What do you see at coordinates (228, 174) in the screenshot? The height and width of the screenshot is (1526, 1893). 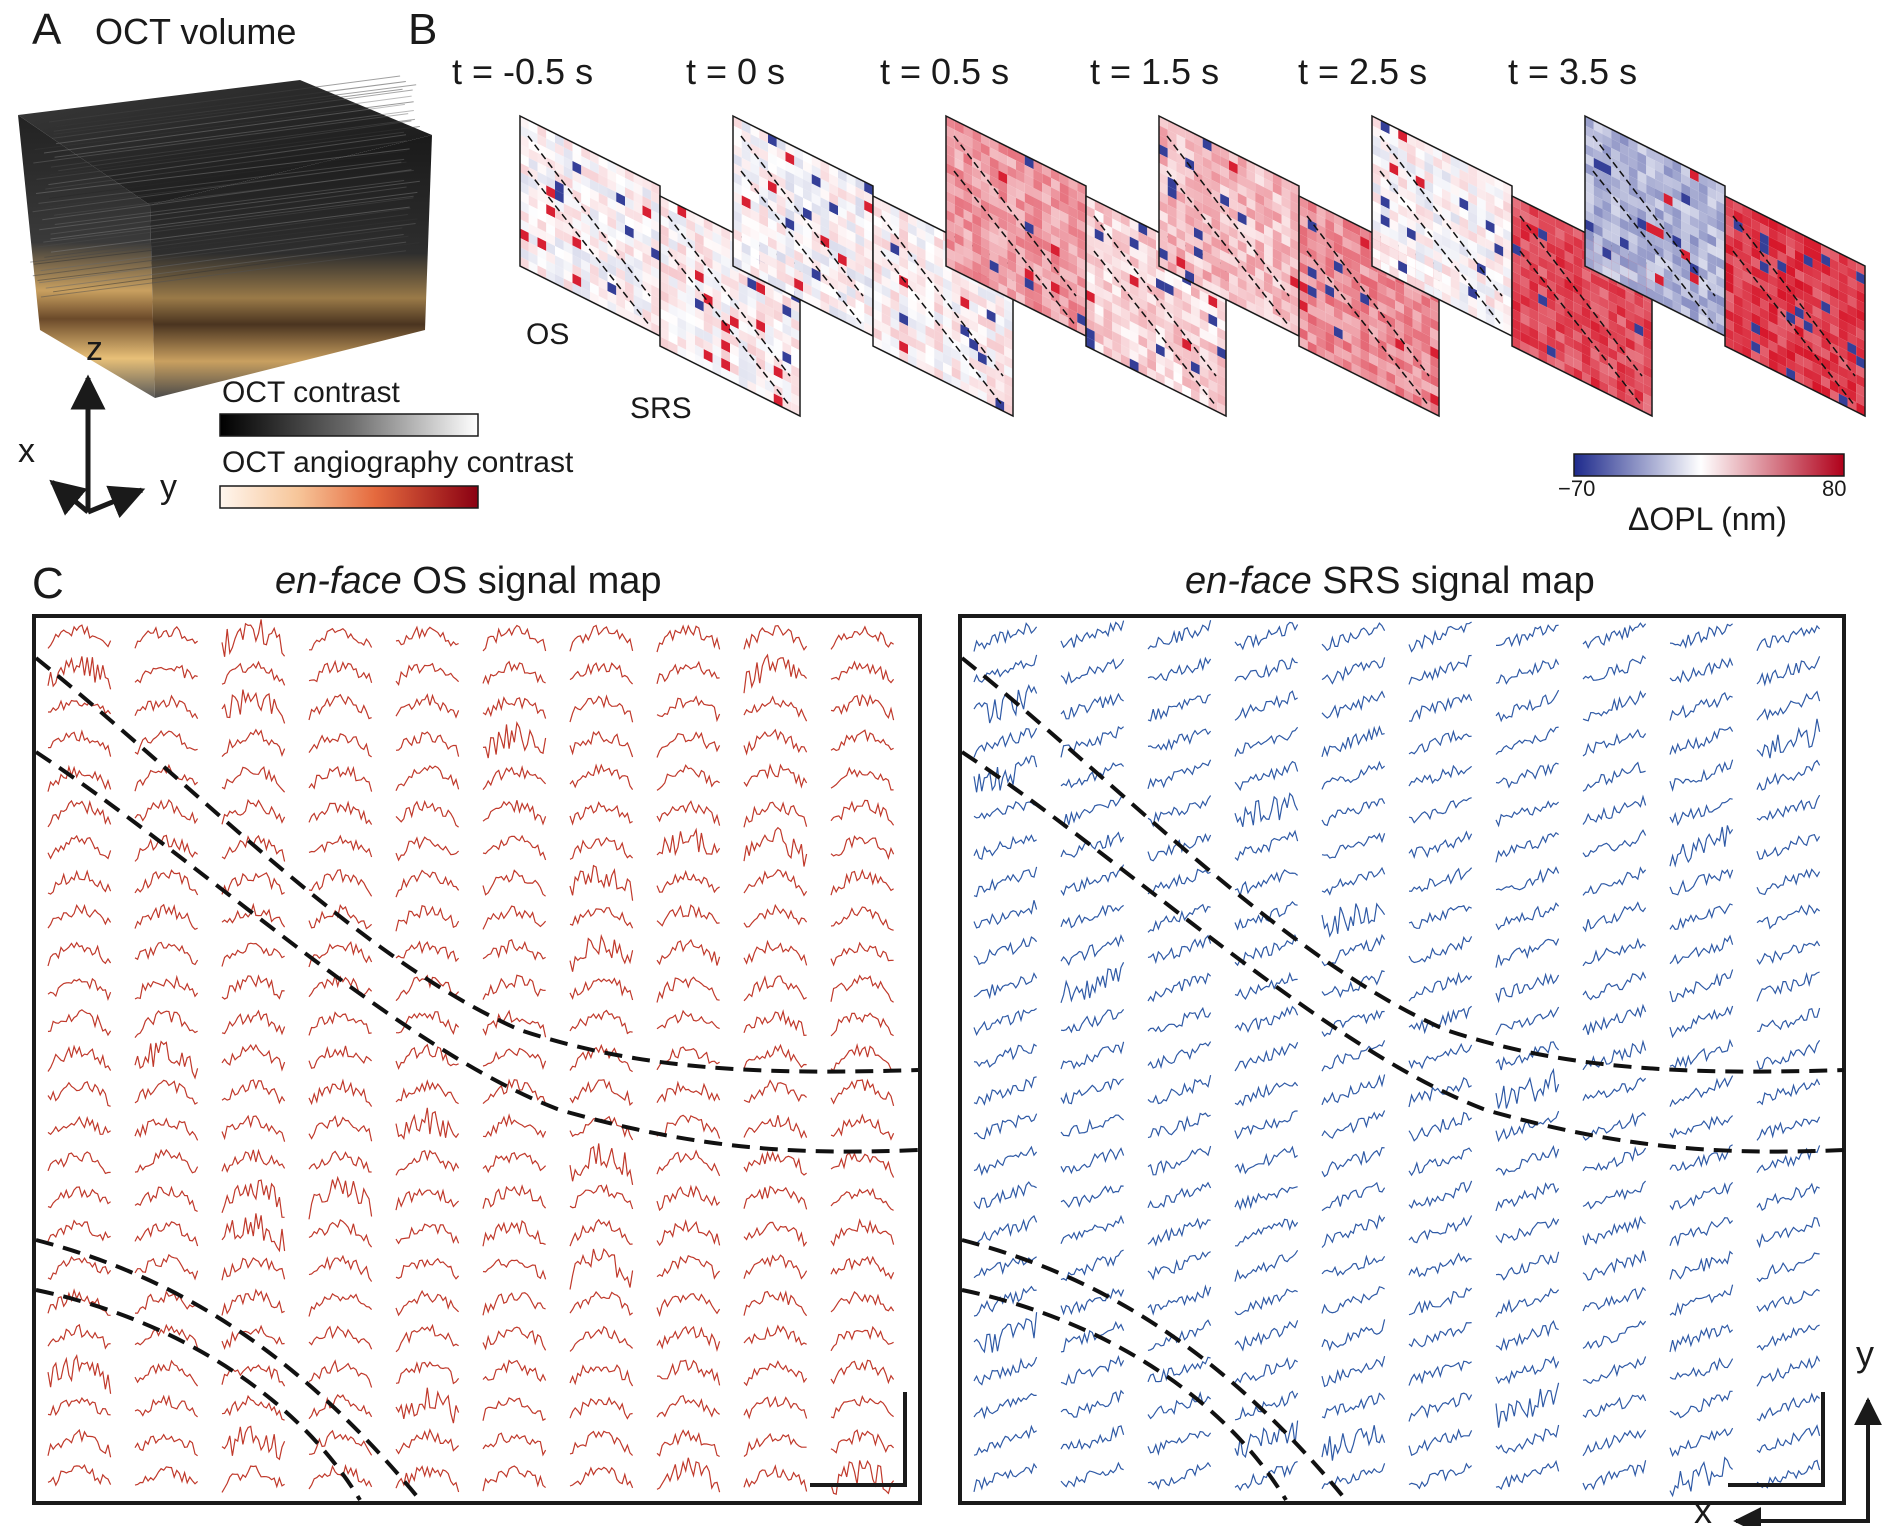 I see `volume-streak` at bounding box center [228, 174].